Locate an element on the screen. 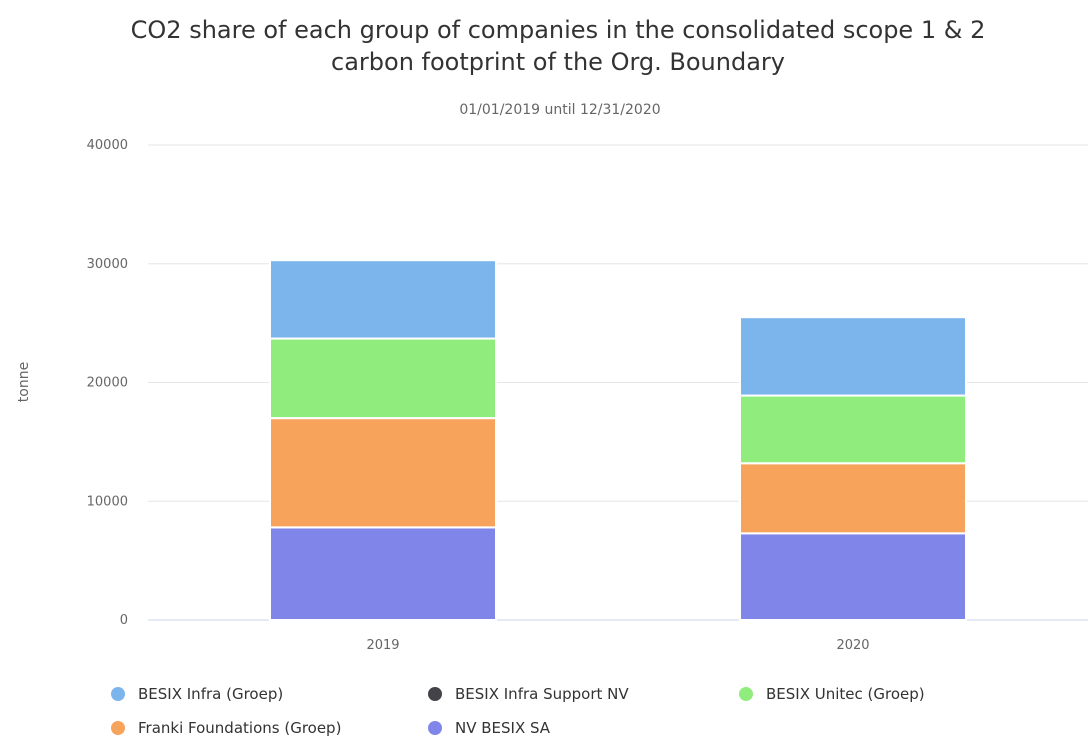 The height and width of the screenshot is (745, 1088). y-axis-ticks: 0 10000 20000 30000 40000 is located at coordinates (107, 383).